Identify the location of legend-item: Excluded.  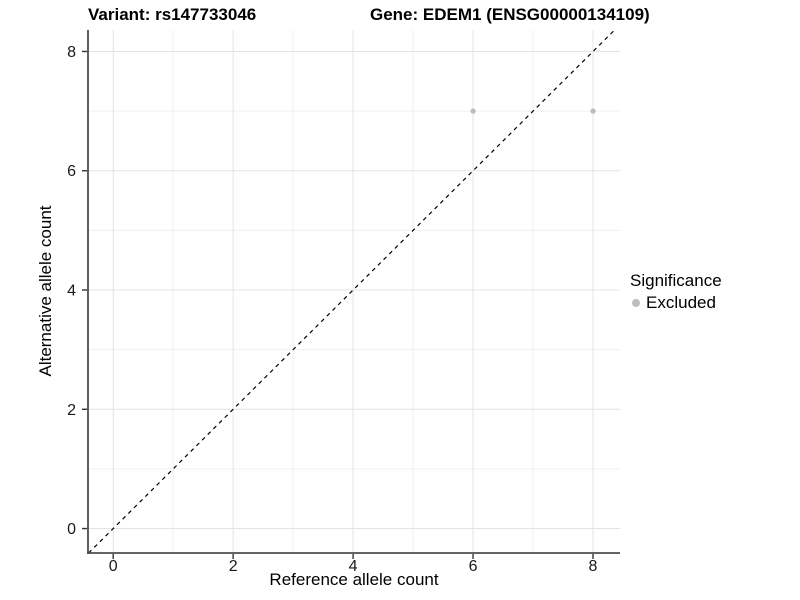
(677, 303).